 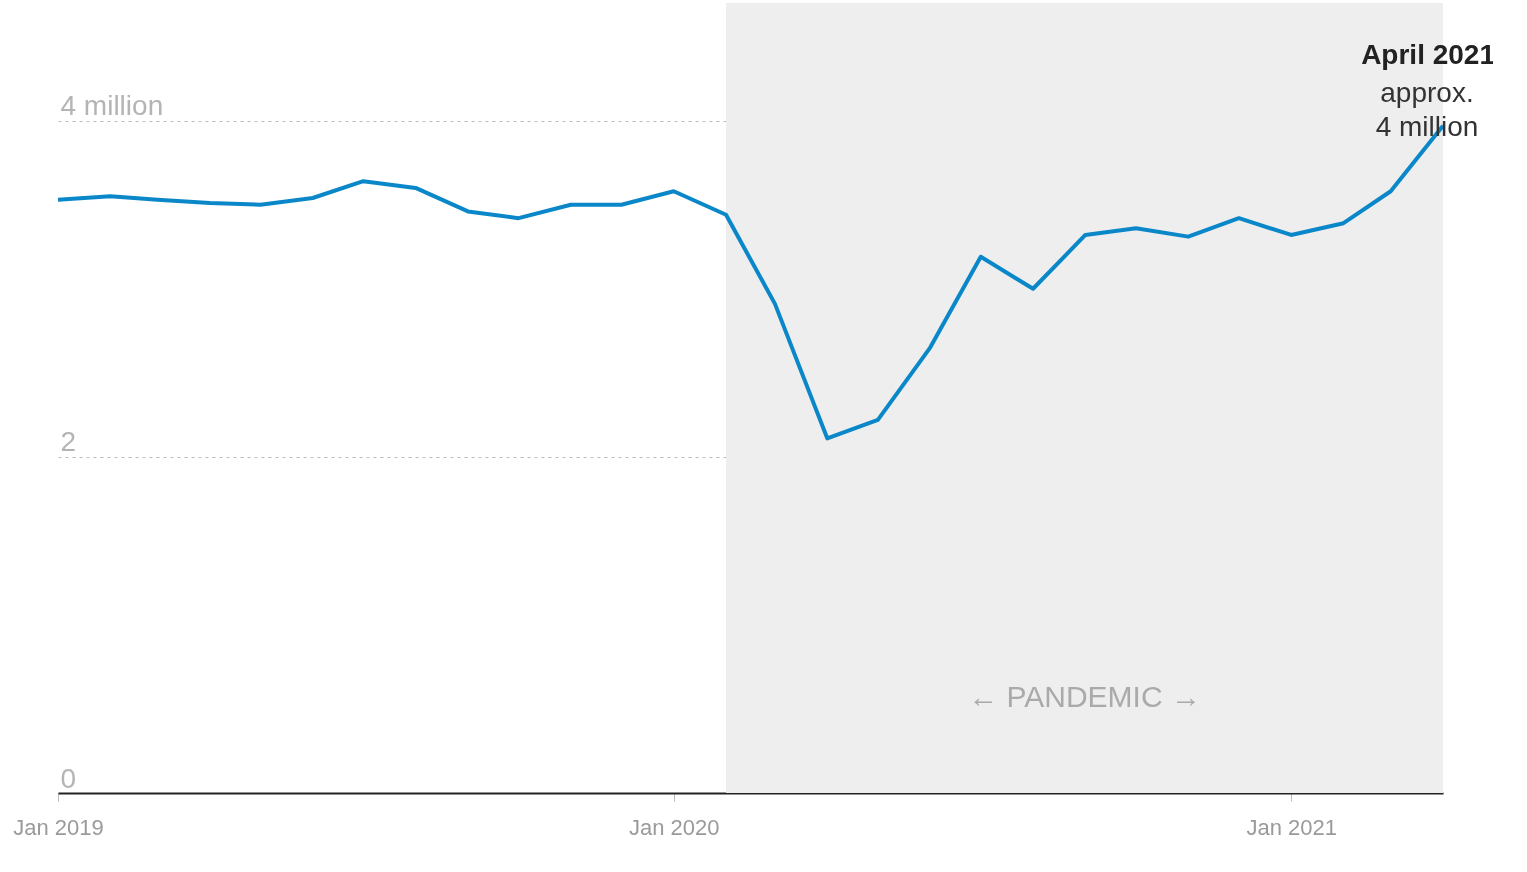 What do you see at coordinates (68, 442) in the screenshot?
I see `y-tick-label: 2` at bounding box center [68, 442].